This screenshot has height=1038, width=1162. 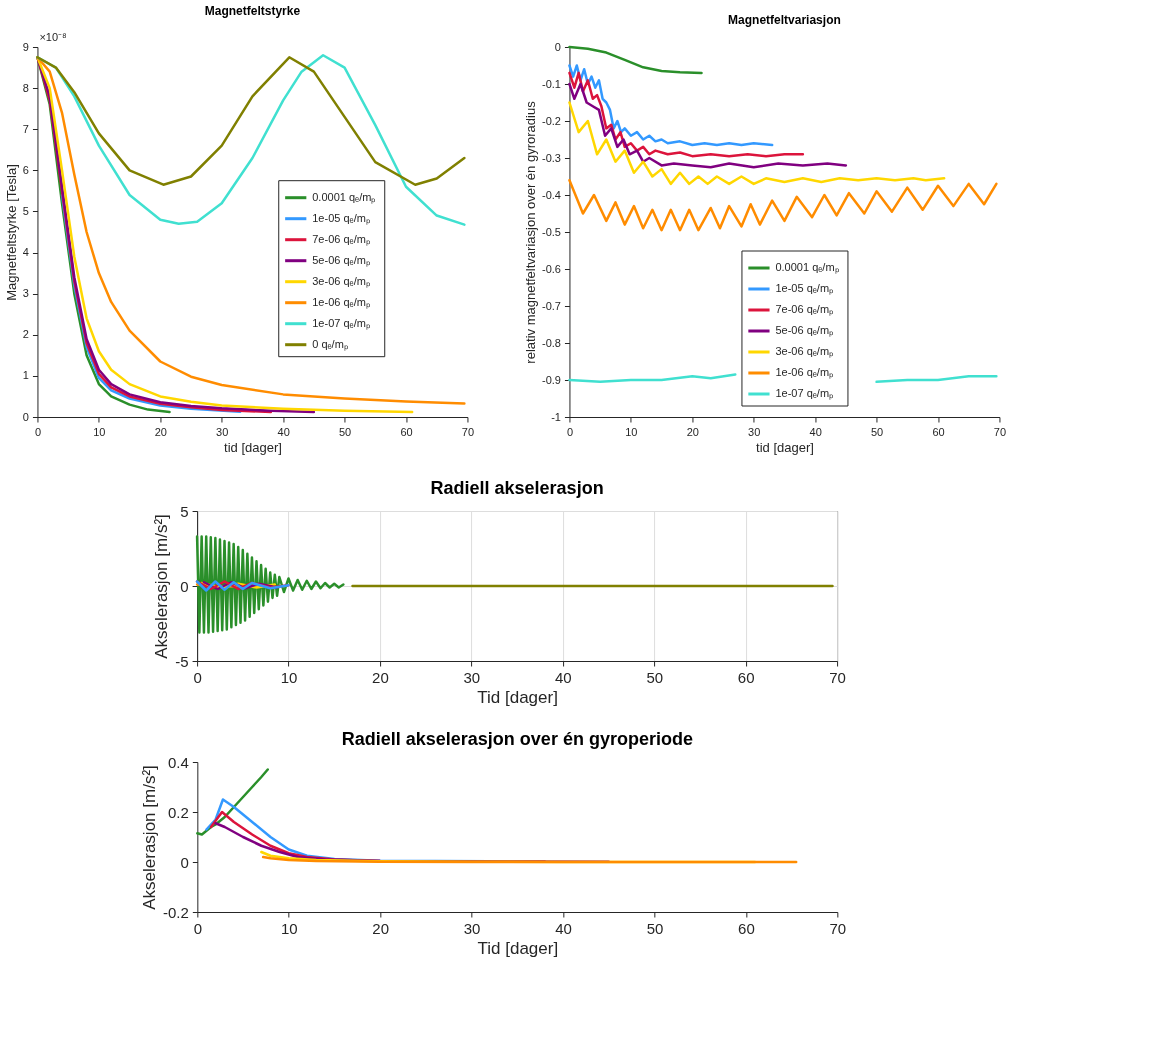 I want to click on y-tick-label: -0.6, so click(x=551, y=268).